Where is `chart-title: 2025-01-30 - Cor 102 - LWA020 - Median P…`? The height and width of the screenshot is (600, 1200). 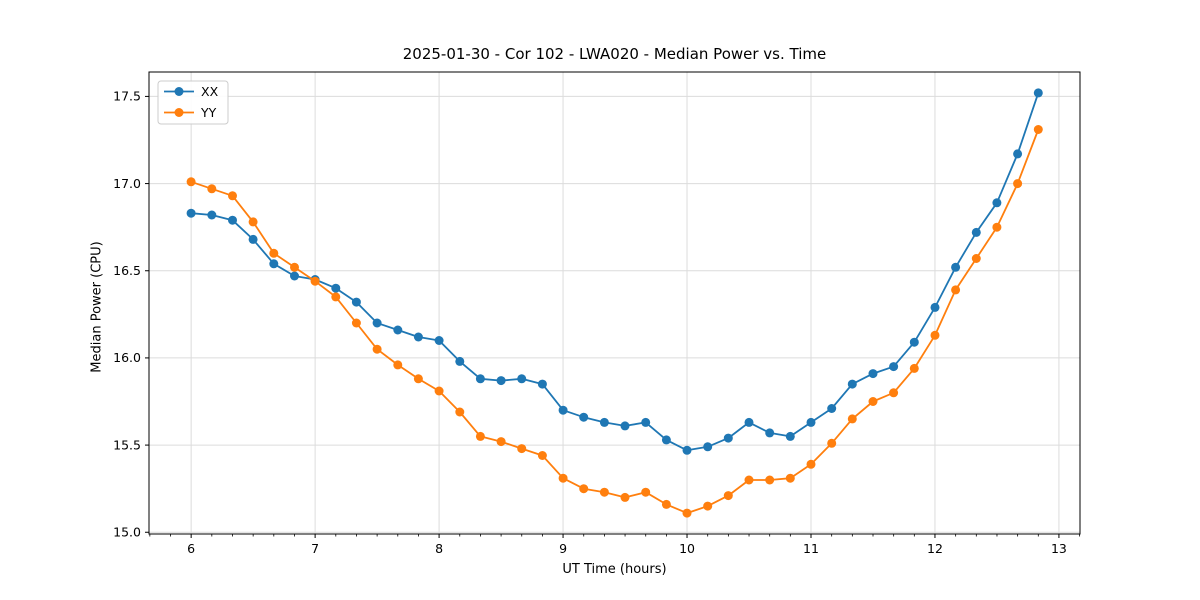 chart-title: 2025-01-30 - Cor 102 - LWA020 - Median P… is located at coordinates (614, 54).